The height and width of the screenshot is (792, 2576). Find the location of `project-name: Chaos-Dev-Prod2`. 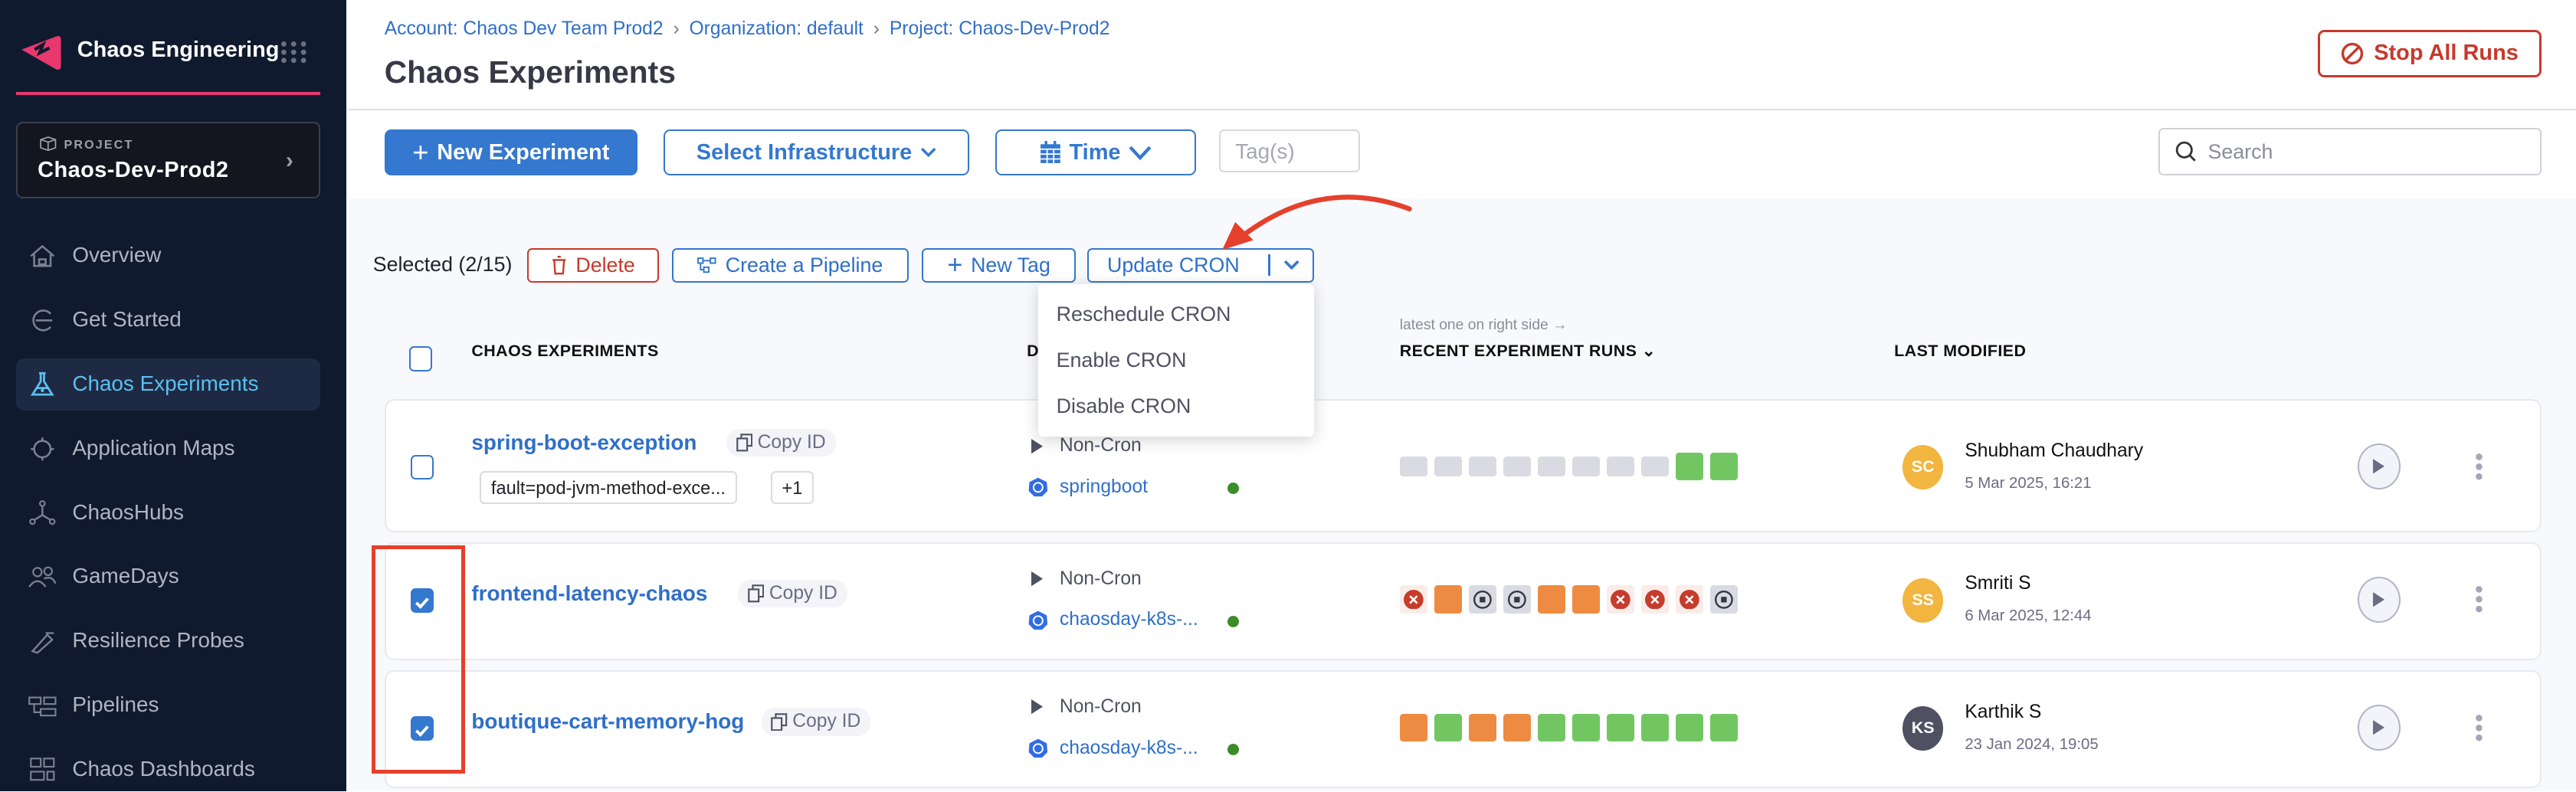

project-name: Chaos-Dev-Prod2 is located at coordinates (133, 169).